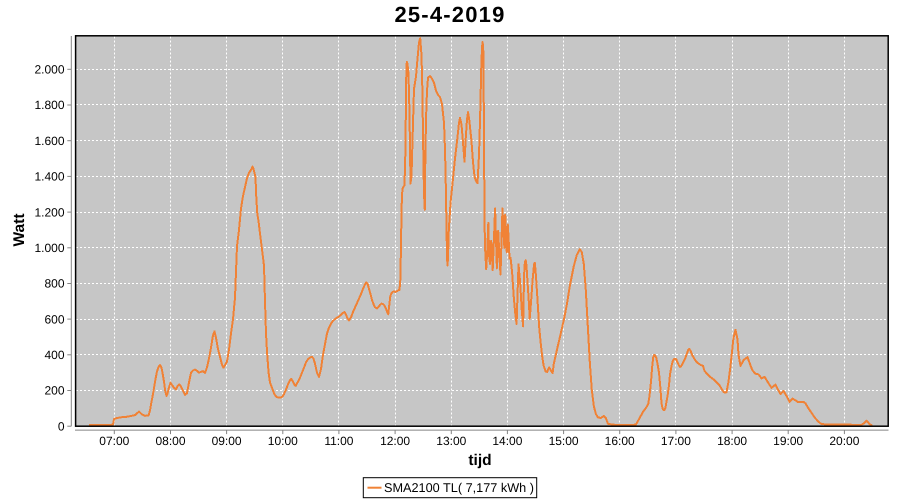 This screenshot has width=900, height=500. I want to click on svg-text: 400, so click(54, 355).